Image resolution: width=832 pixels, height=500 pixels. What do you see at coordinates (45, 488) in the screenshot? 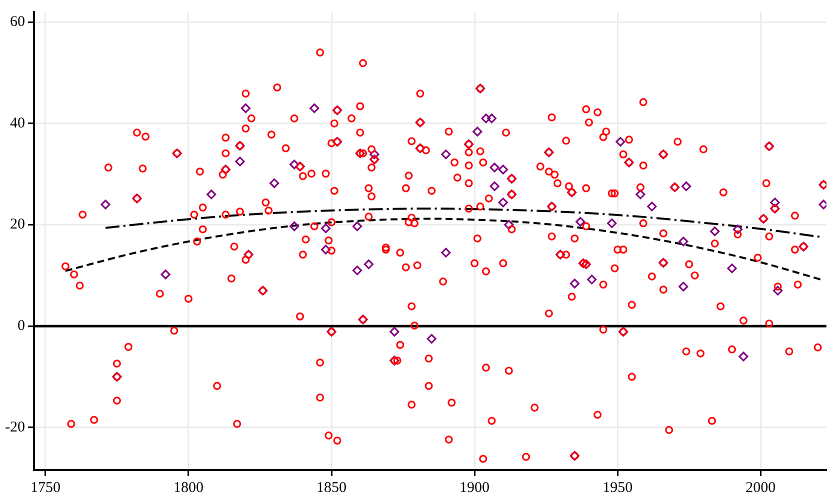
I see `x-tick-label: 1750` at bounding box center [45, 488].